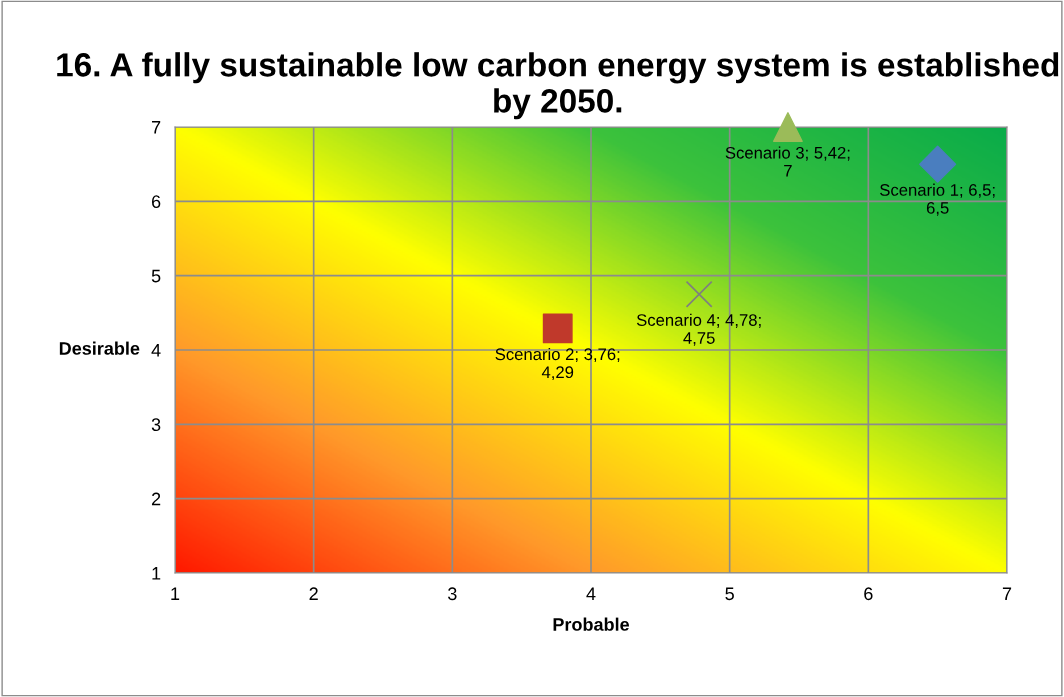 The width and height of the screenshot is (1064, 697). I want to click on y-tick-label: 1, so click(156, 573).